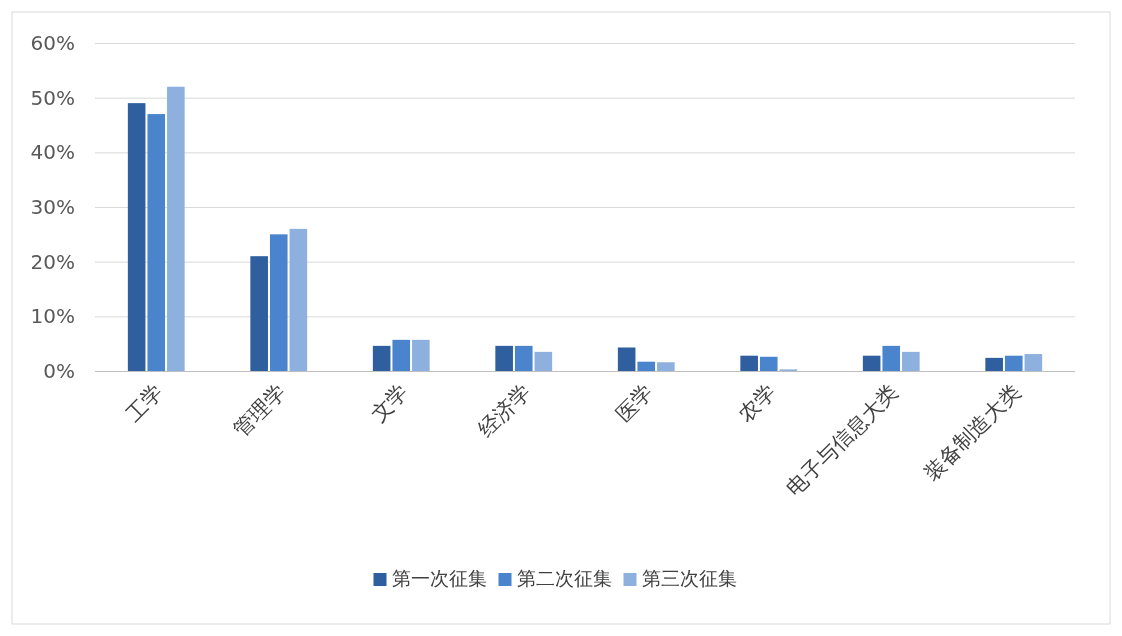 The image size is (1122, 636). What do you see at coordinates (972, 432) in the screenshot?
I see `x-tick-label: 装备制造大类` at bounding box center [972, 432].